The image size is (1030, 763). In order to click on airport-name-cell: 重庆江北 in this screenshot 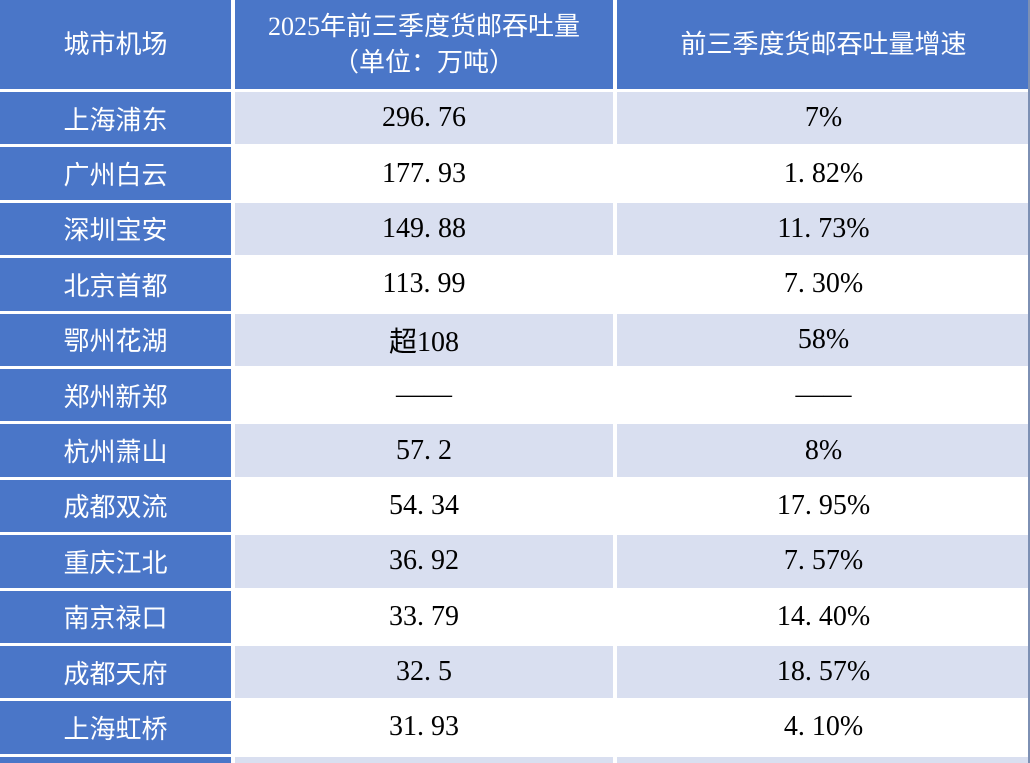, I will do `click(115, 561)`.